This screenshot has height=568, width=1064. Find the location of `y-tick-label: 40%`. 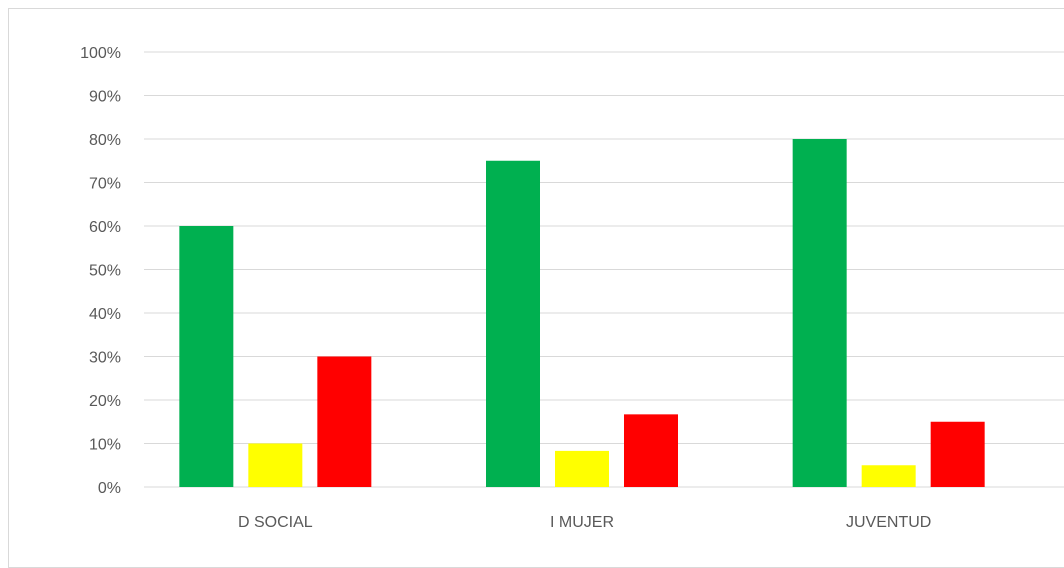

y-tick-label: 40% is located at coordinates (105, 314).